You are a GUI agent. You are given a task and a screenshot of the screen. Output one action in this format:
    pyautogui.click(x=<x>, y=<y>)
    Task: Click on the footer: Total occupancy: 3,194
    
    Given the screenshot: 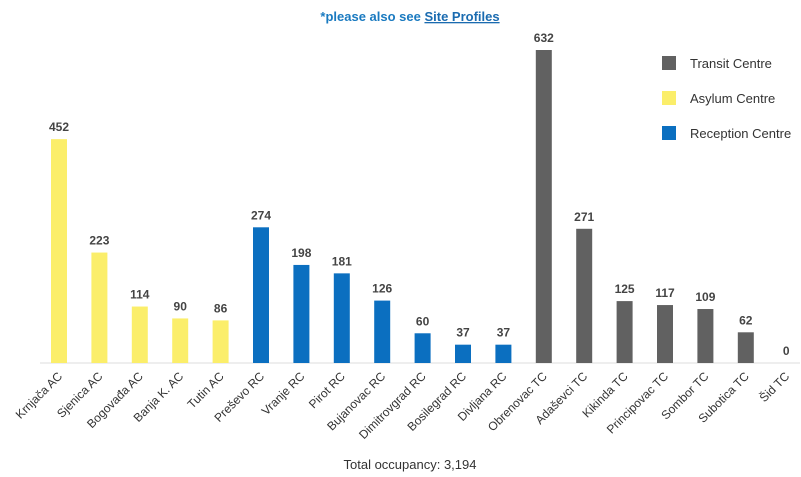 What is the action you would take?
    pyautogui.click(x=410, y=464)
    